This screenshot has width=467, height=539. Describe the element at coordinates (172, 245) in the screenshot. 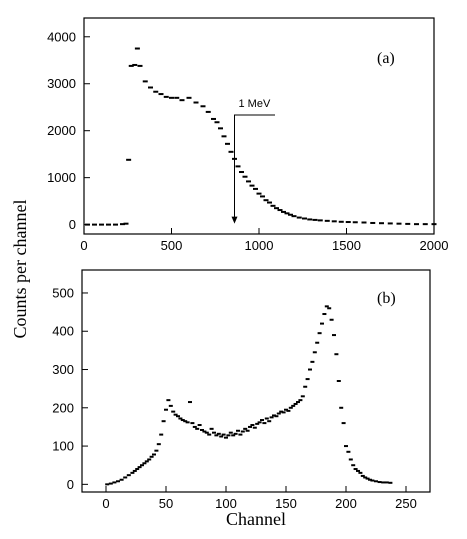

I see `panel-a-x-tick-label: 500` at that location.